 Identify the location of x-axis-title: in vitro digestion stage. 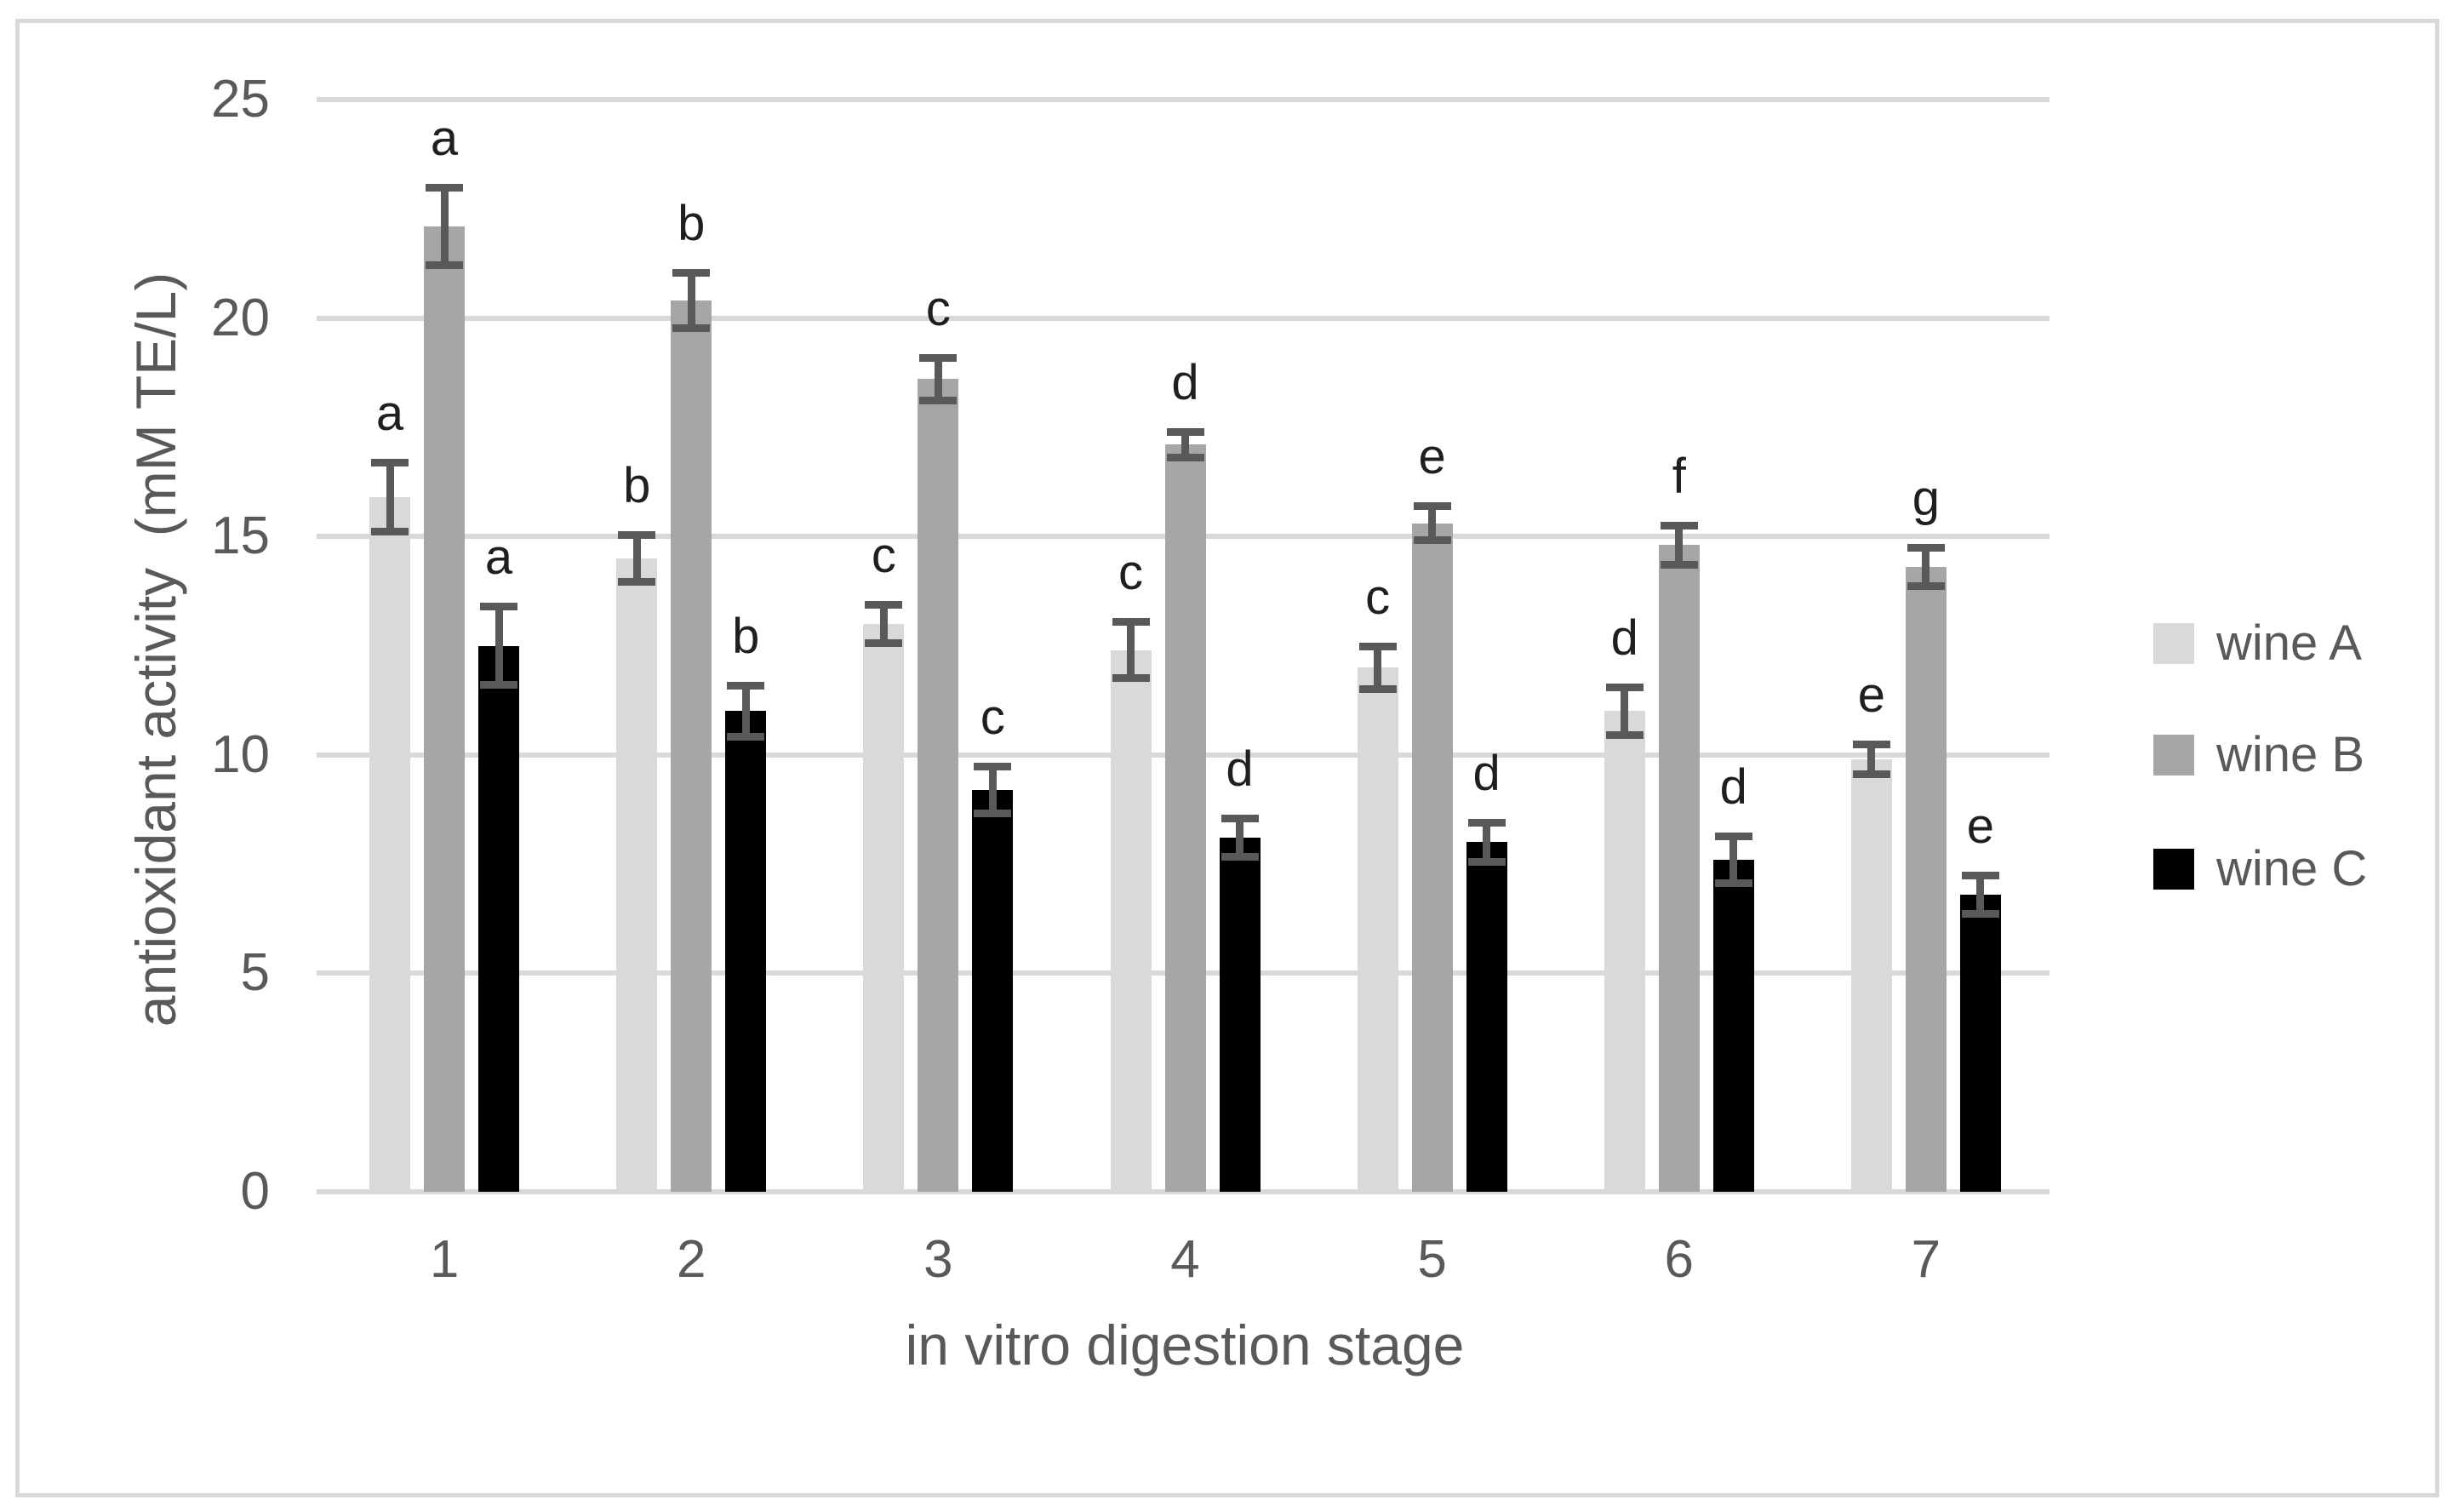
(1185, 1345).